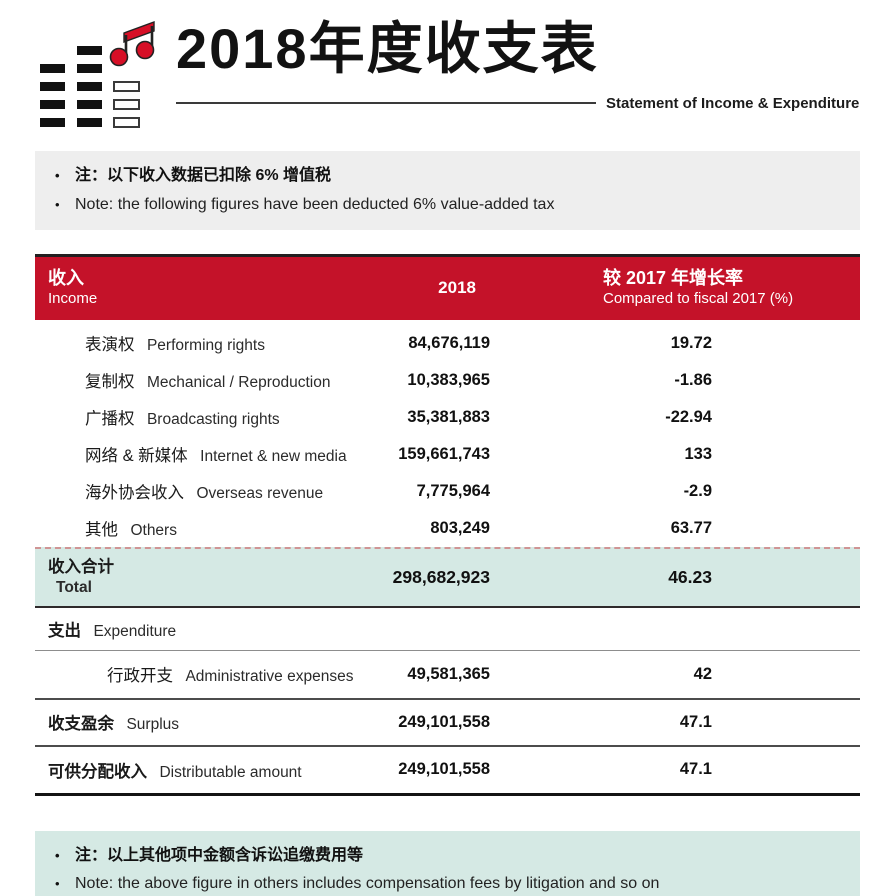  What do you see at coordinates (447, 629) in the screenshot?
I see `table-row-expenditure-header: 支出 Expenditure` at bounding box center [447, 629].